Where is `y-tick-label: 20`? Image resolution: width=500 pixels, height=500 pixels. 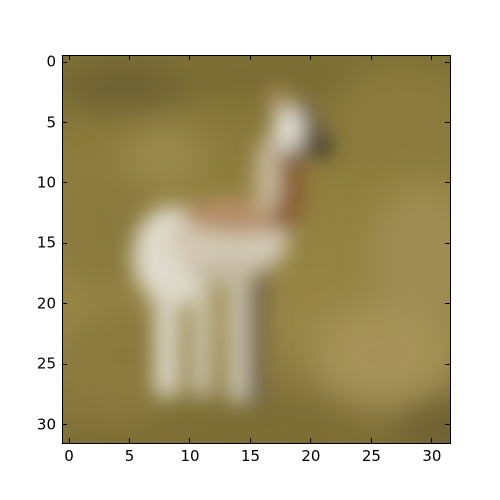 y-tick-label: 20 is located at coordinates (46, 303).